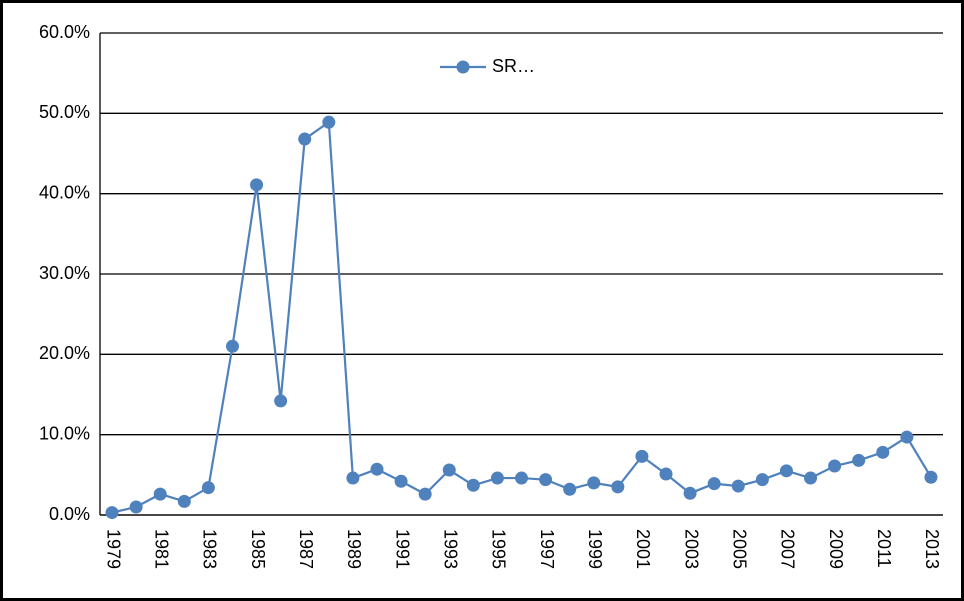 Image resolution: width=964 pixels, height=601 pixels. Describe the element at coordinates (932, 549) in the screenshot. I see `x-tick-label: 2013` at that location.